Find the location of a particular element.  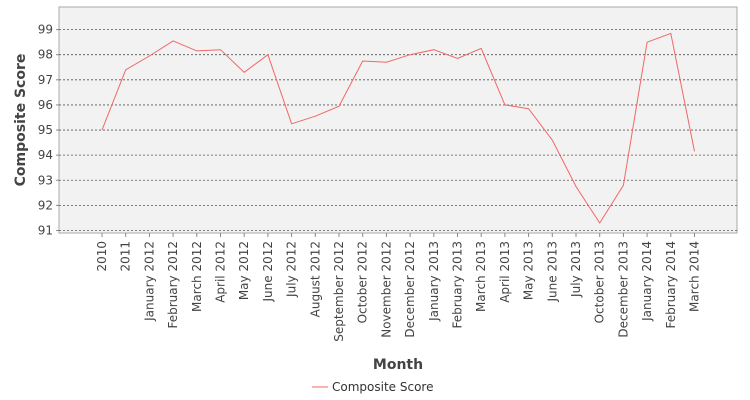

x-tick-label: March 2014 is located at coordinates (695, 276).